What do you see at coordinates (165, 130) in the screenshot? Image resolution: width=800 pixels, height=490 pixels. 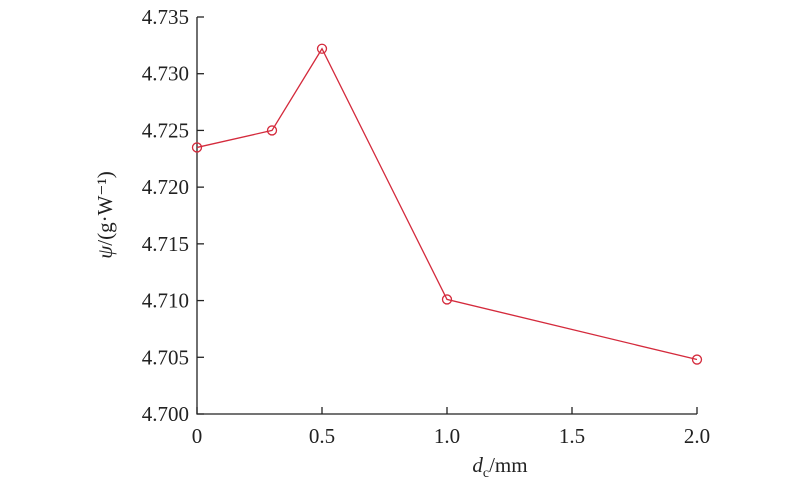 I see `y-tick-label: 4.725` at bounding box center [165, 130].